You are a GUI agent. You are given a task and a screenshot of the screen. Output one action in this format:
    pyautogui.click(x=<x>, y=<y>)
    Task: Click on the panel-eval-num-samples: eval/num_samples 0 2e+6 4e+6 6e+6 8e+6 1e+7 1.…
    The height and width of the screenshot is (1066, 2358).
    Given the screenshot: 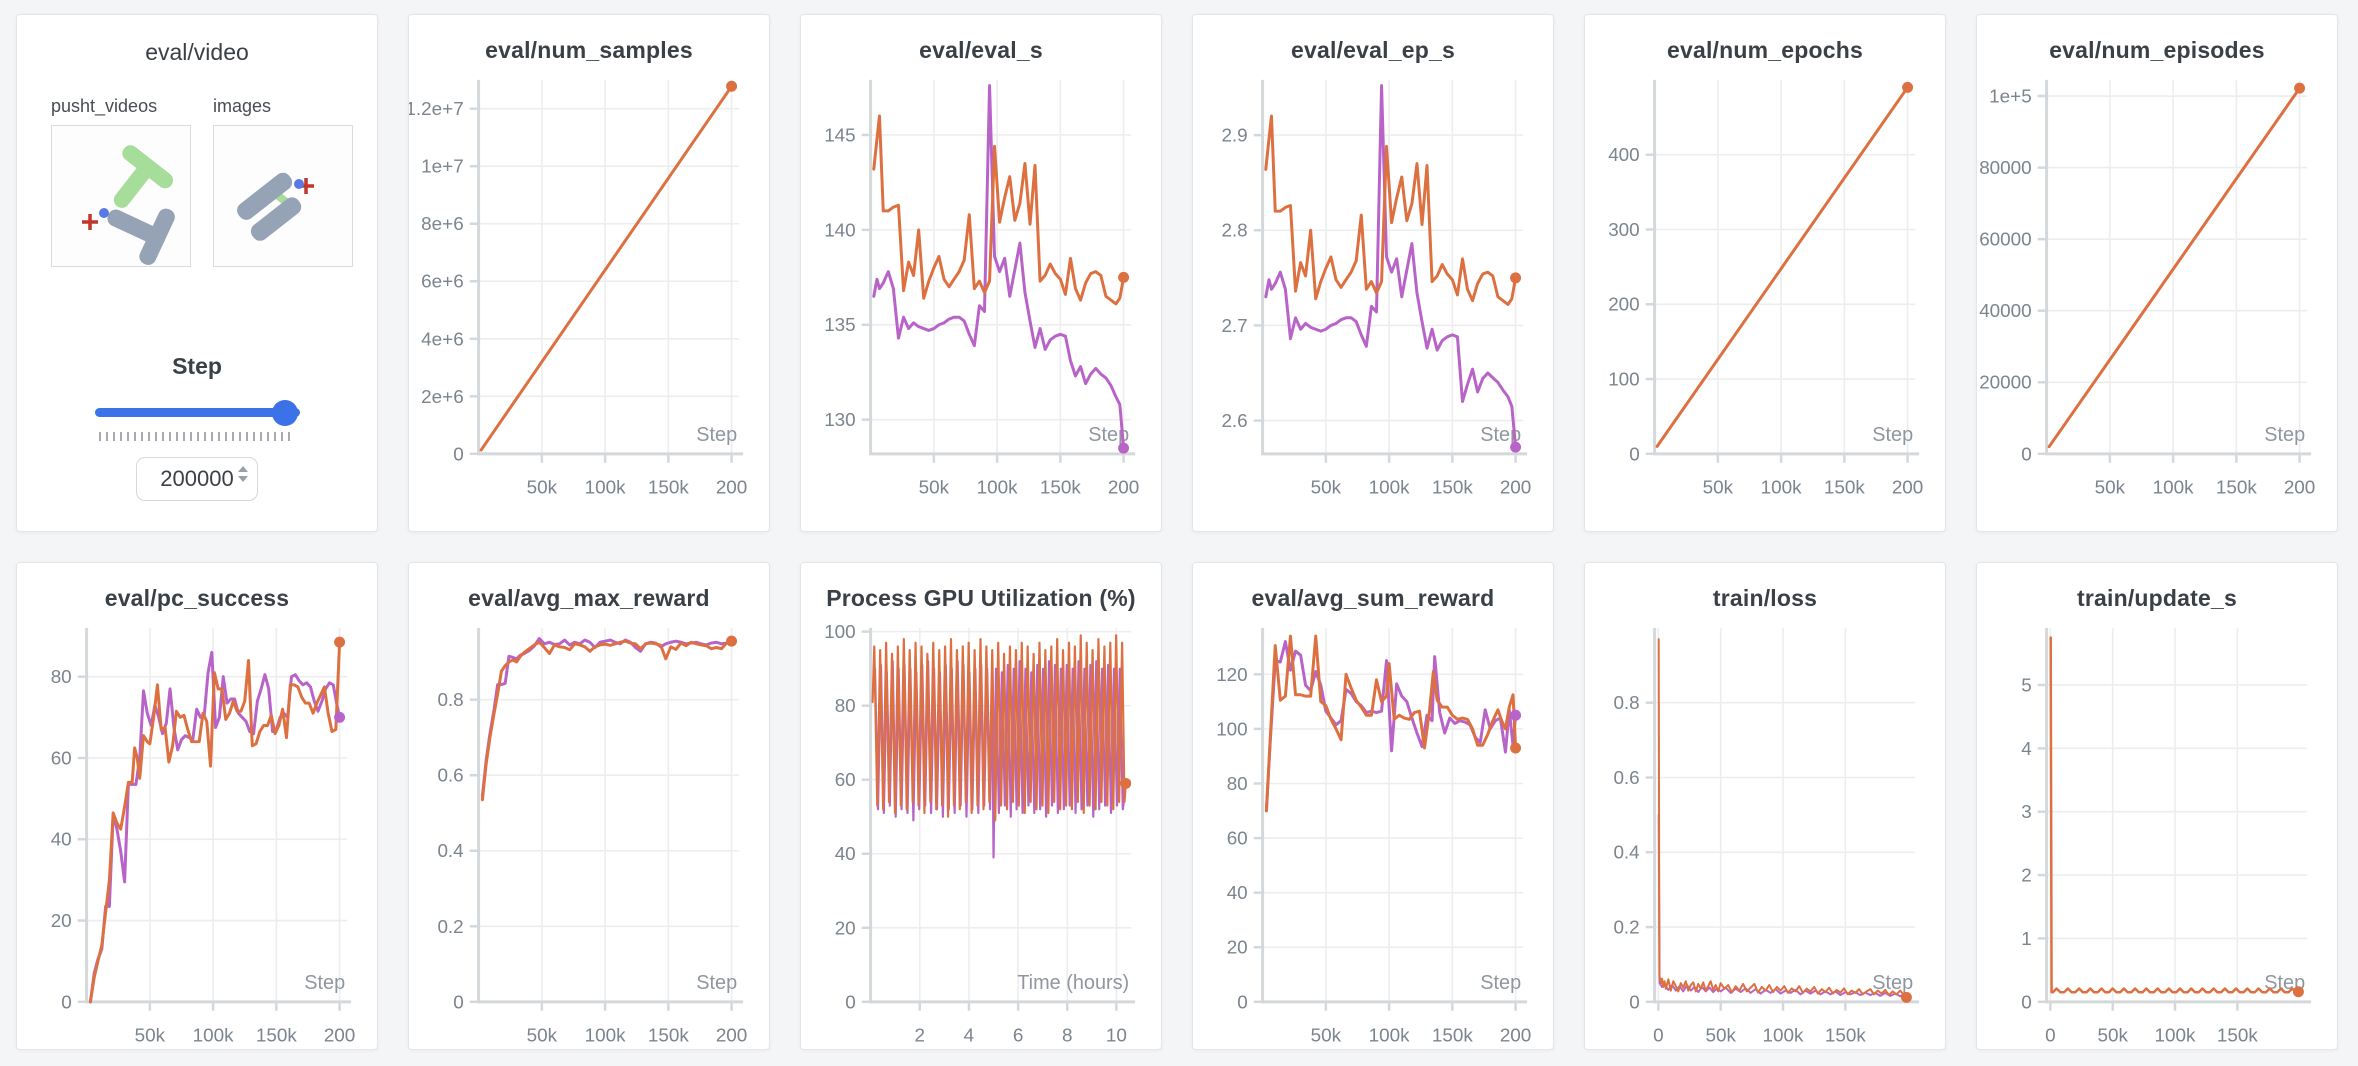 What is the action you would take?
    pyautogui.click(x=589, y=273)
    